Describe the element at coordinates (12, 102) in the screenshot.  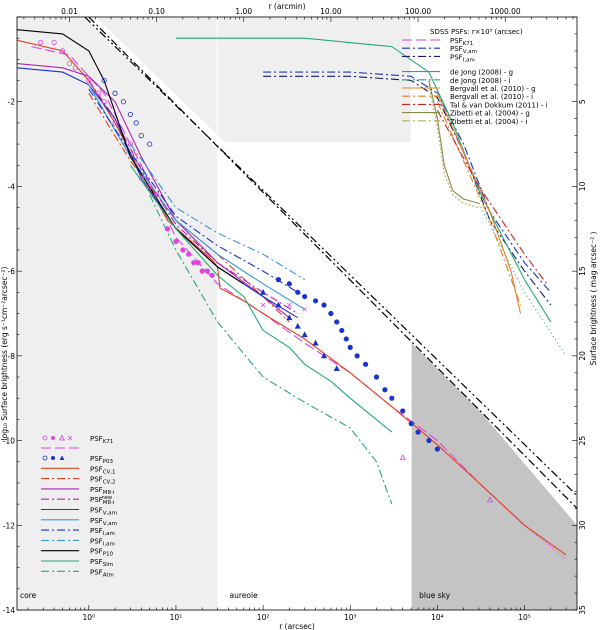
I see `y-left-tick-label: -2` at that location.